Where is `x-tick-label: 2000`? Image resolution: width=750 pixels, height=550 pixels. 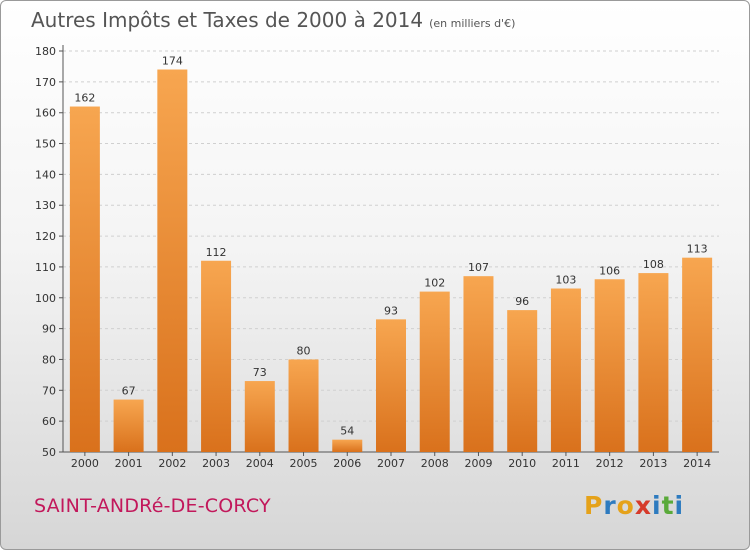
x-tick-label: 2000 is located at coordinates (85, 463).